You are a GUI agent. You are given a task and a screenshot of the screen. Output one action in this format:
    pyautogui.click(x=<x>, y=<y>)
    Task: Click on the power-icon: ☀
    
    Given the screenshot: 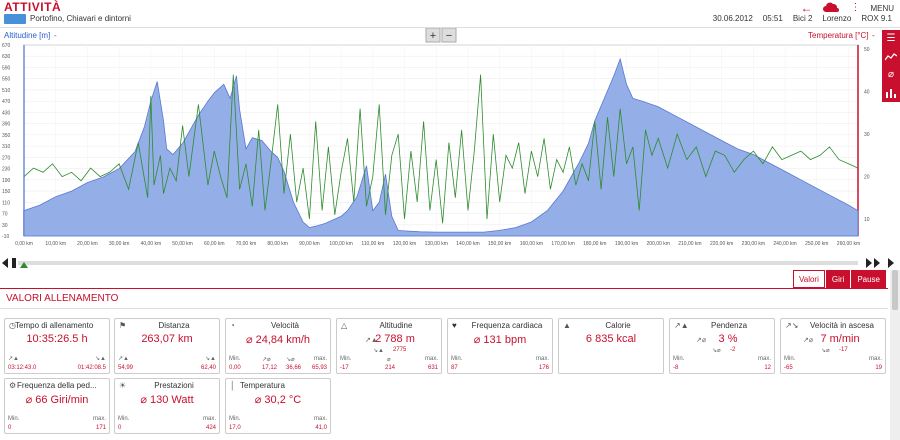 What is the action you would take?
    pyautogui.click(x=123, y=385)
    